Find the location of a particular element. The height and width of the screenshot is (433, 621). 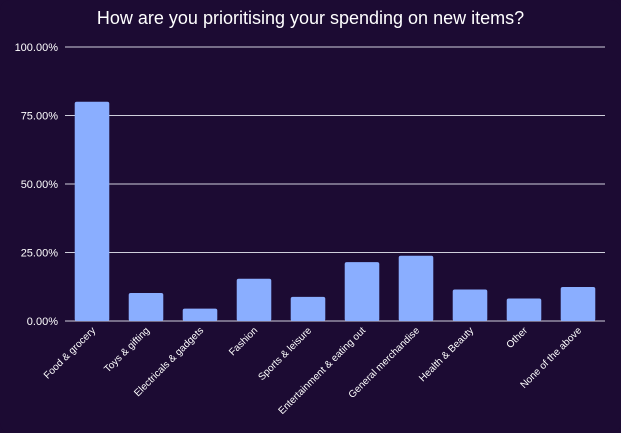

x-tick-label: Toys & gifting is located at coordinates (127, 350).